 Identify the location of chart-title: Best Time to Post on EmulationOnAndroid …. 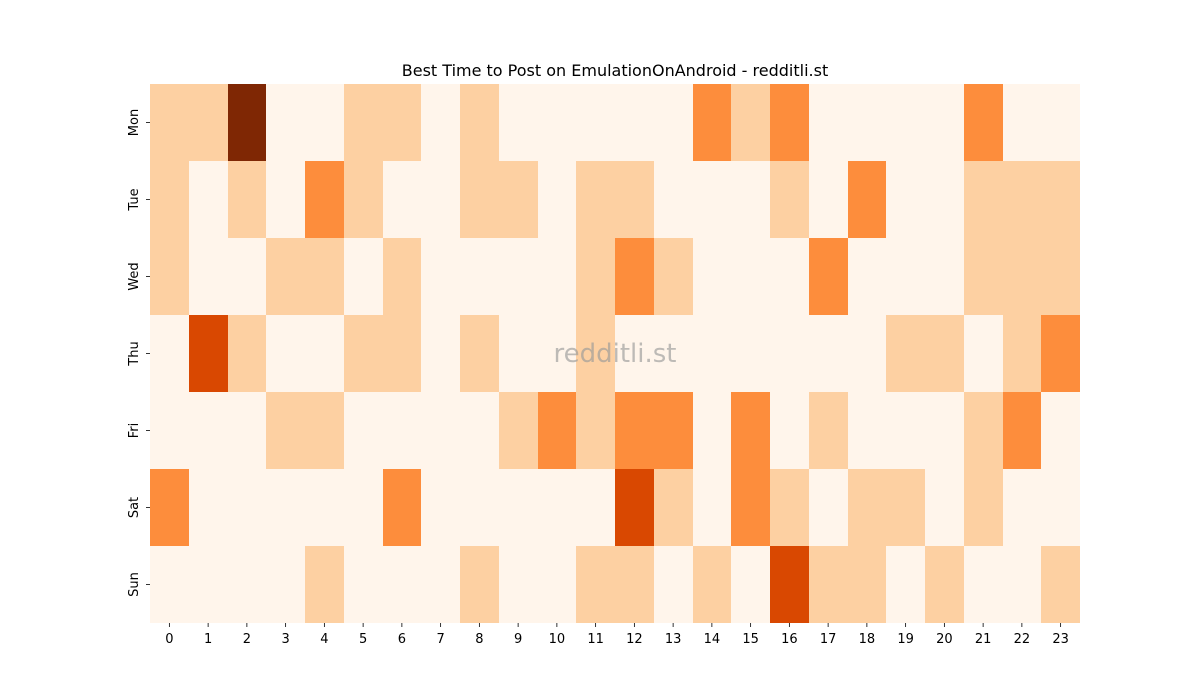
(615, 70).